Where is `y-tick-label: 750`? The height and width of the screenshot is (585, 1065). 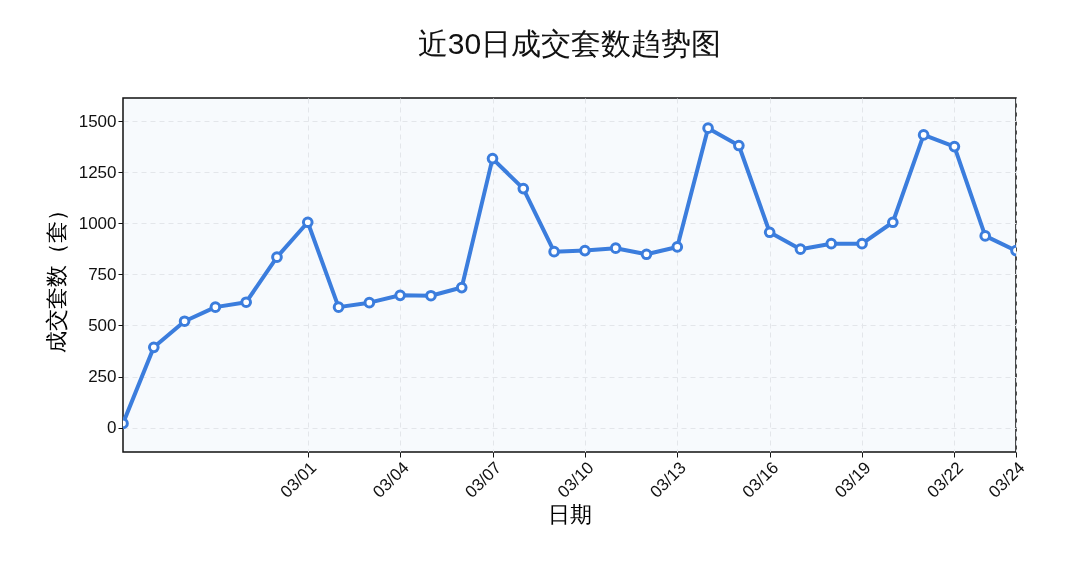 y-tick-label: 750 is located at coordinates (102, 274).